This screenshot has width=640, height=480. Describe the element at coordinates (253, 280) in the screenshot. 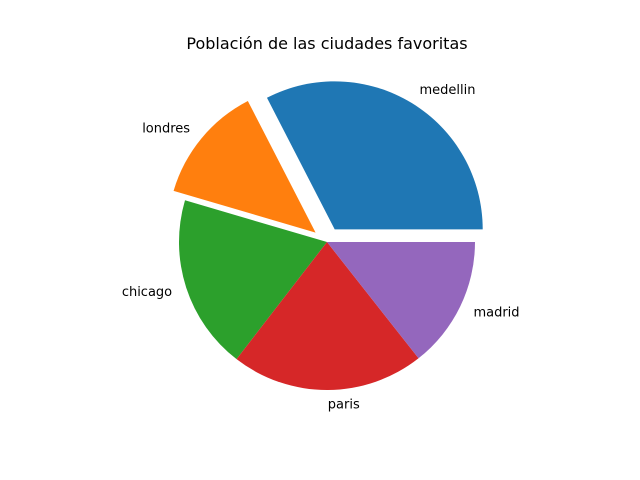

I see `pie-slice-chicago` at that location.